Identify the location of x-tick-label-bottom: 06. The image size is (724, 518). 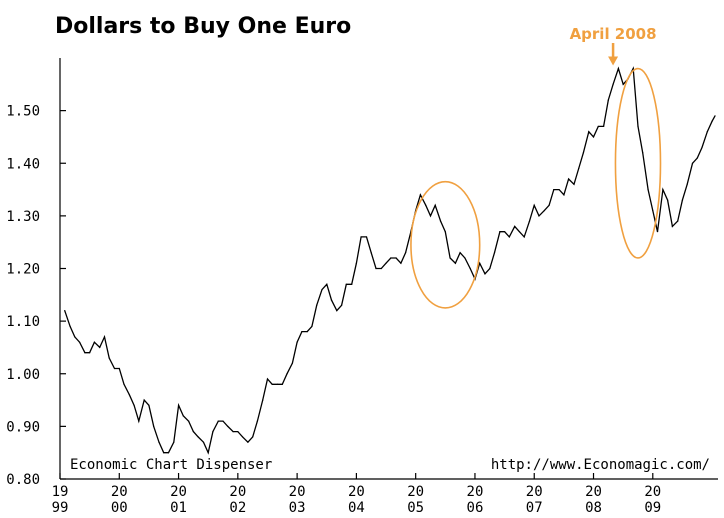
(475, 508).